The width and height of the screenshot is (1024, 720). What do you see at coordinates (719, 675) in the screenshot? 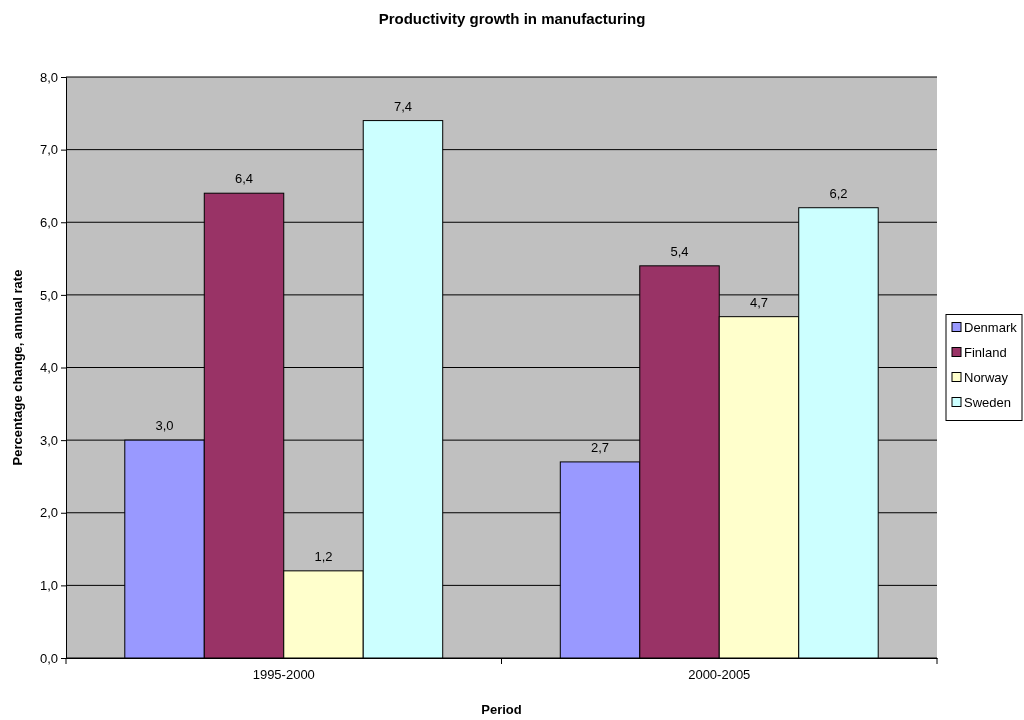
I see `x-tick-label: 2000-2005` at bounding box center [719, 675].